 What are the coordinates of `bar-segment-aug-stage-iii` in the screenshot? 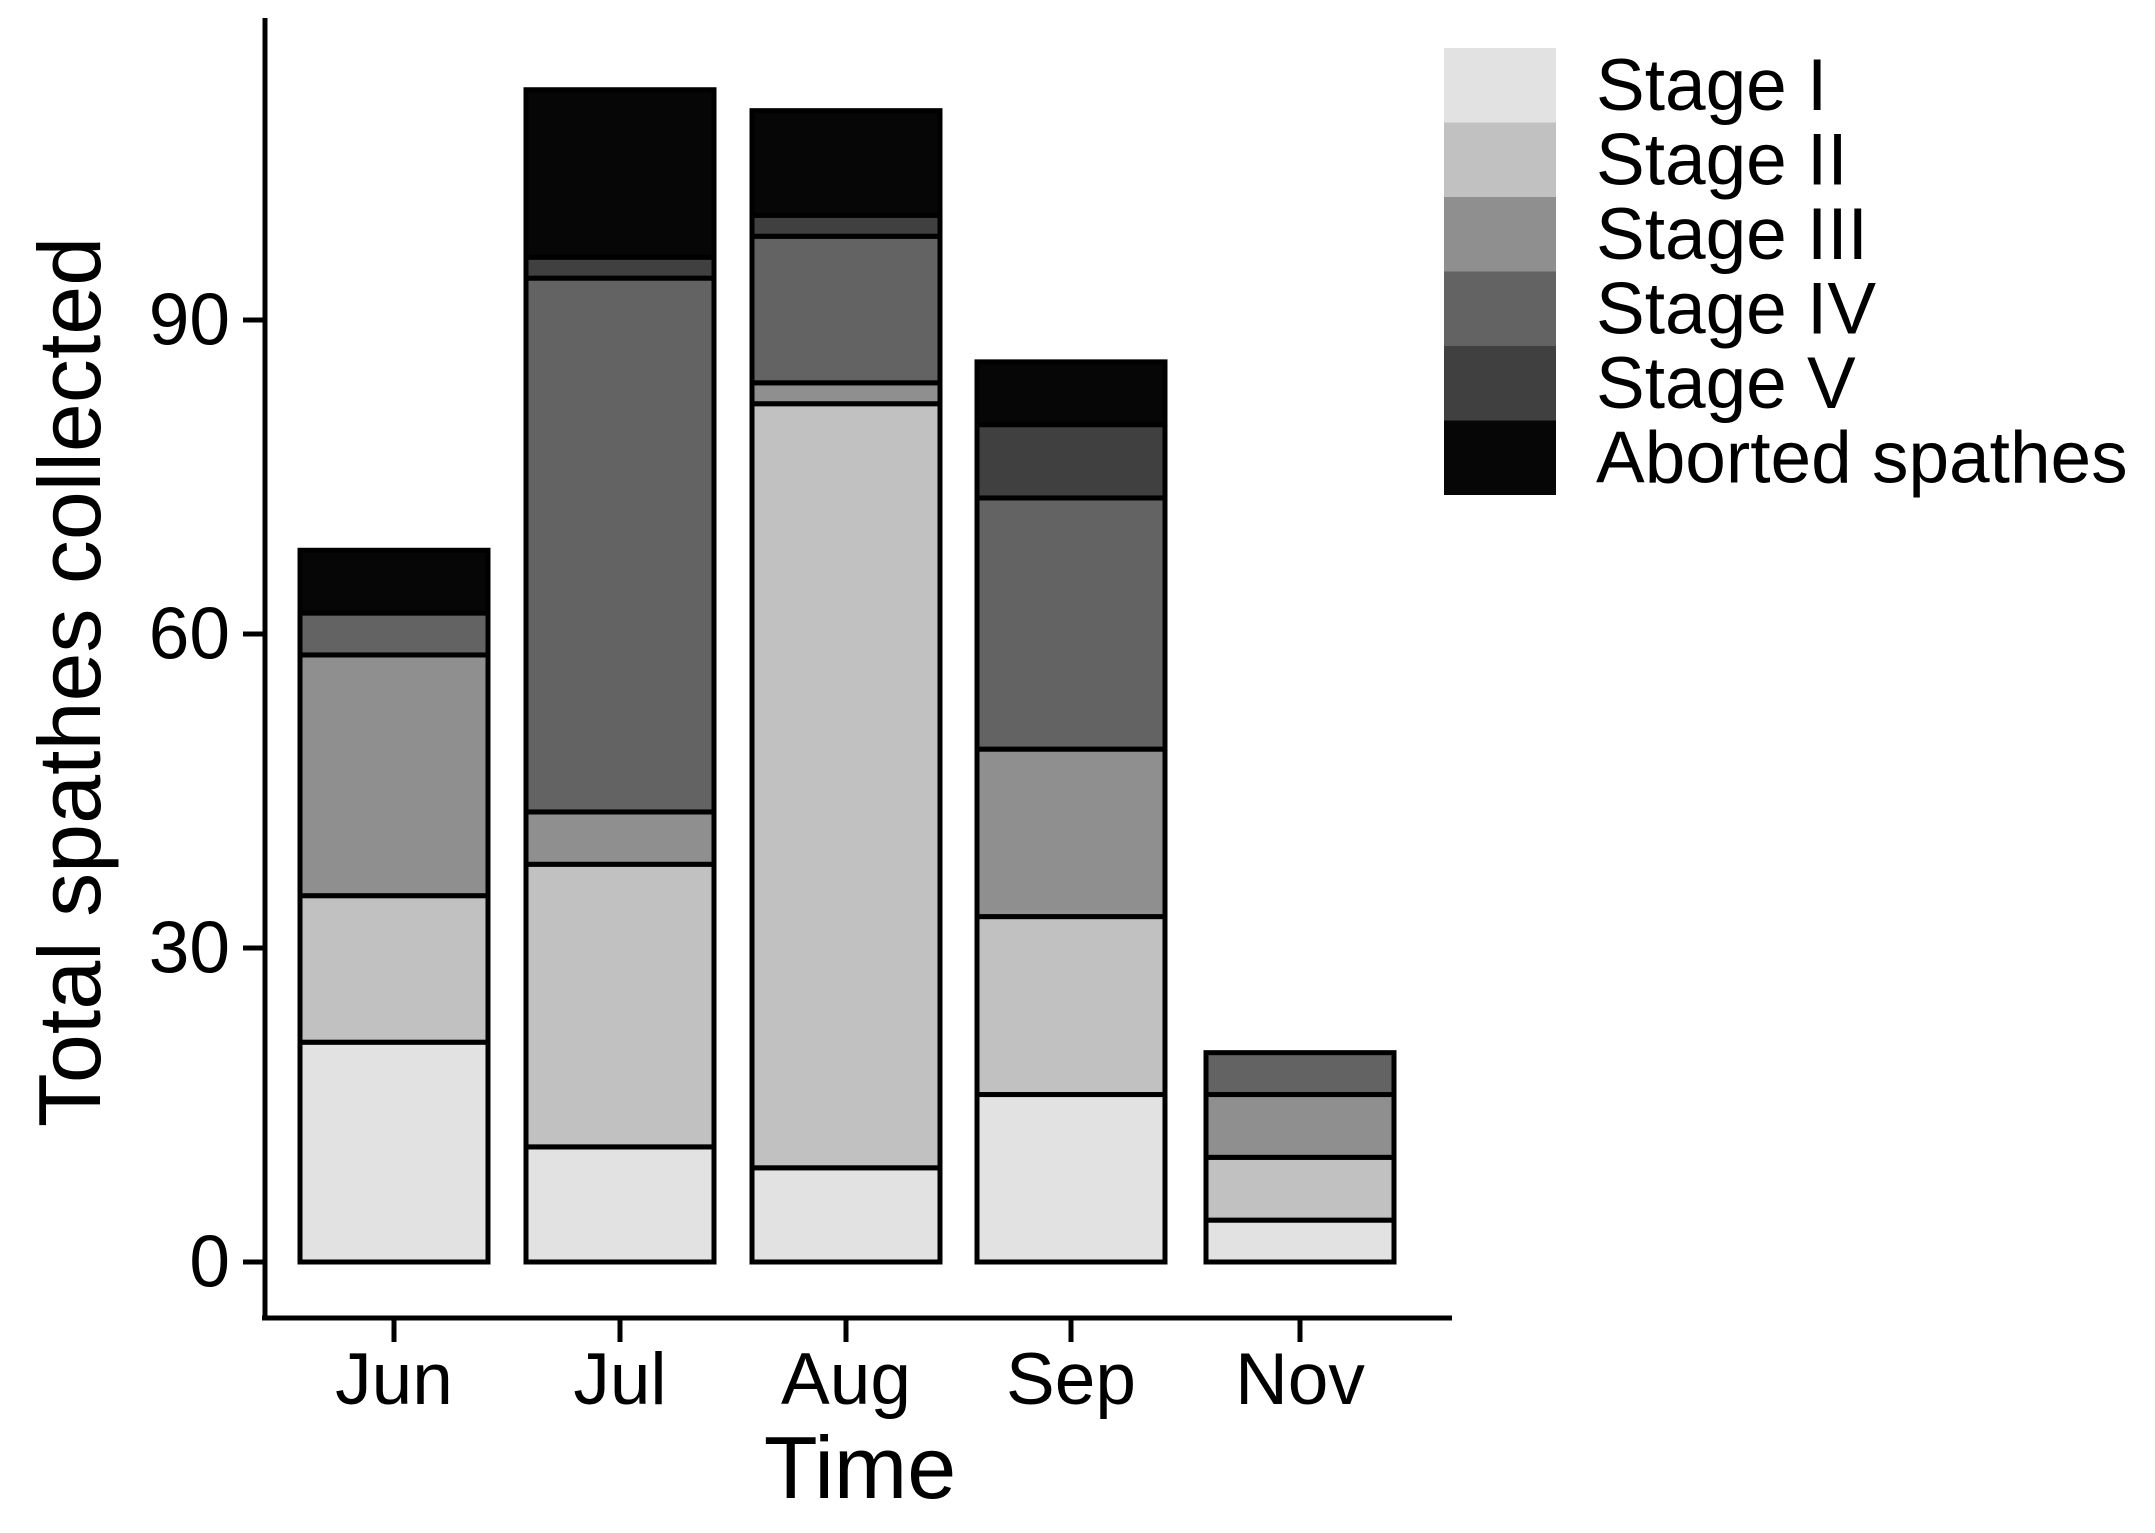 It's located at (846, 393).